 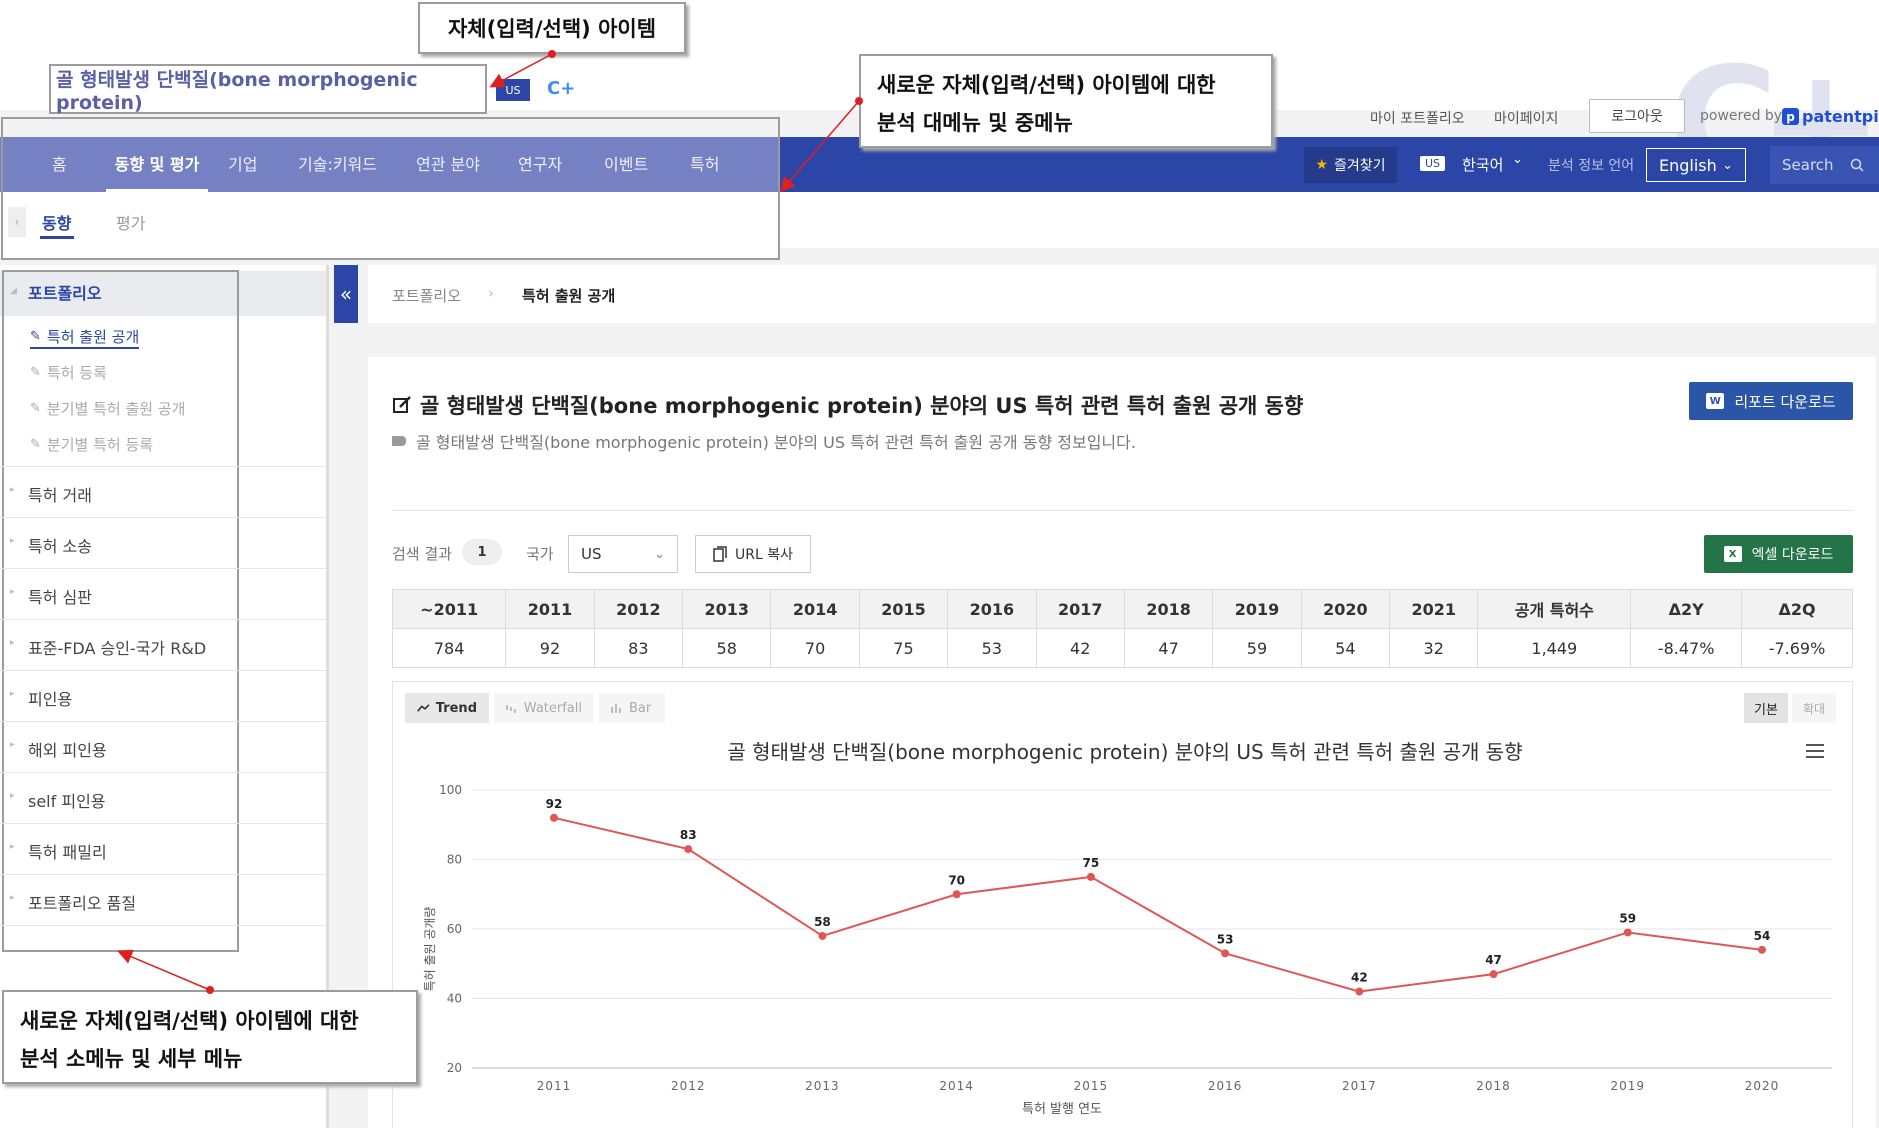 I want to click on subnav-tab-evaluation: 평가, so click(x=131, y=223).